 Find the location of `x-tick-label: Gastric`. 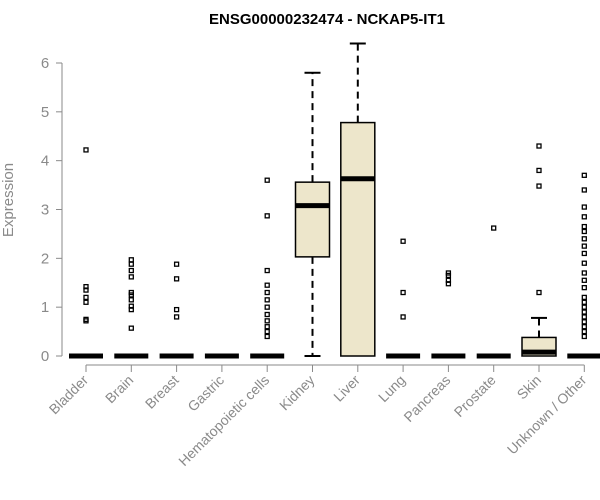

x-tick-label: Gastric is located at coordinates (205, 393).